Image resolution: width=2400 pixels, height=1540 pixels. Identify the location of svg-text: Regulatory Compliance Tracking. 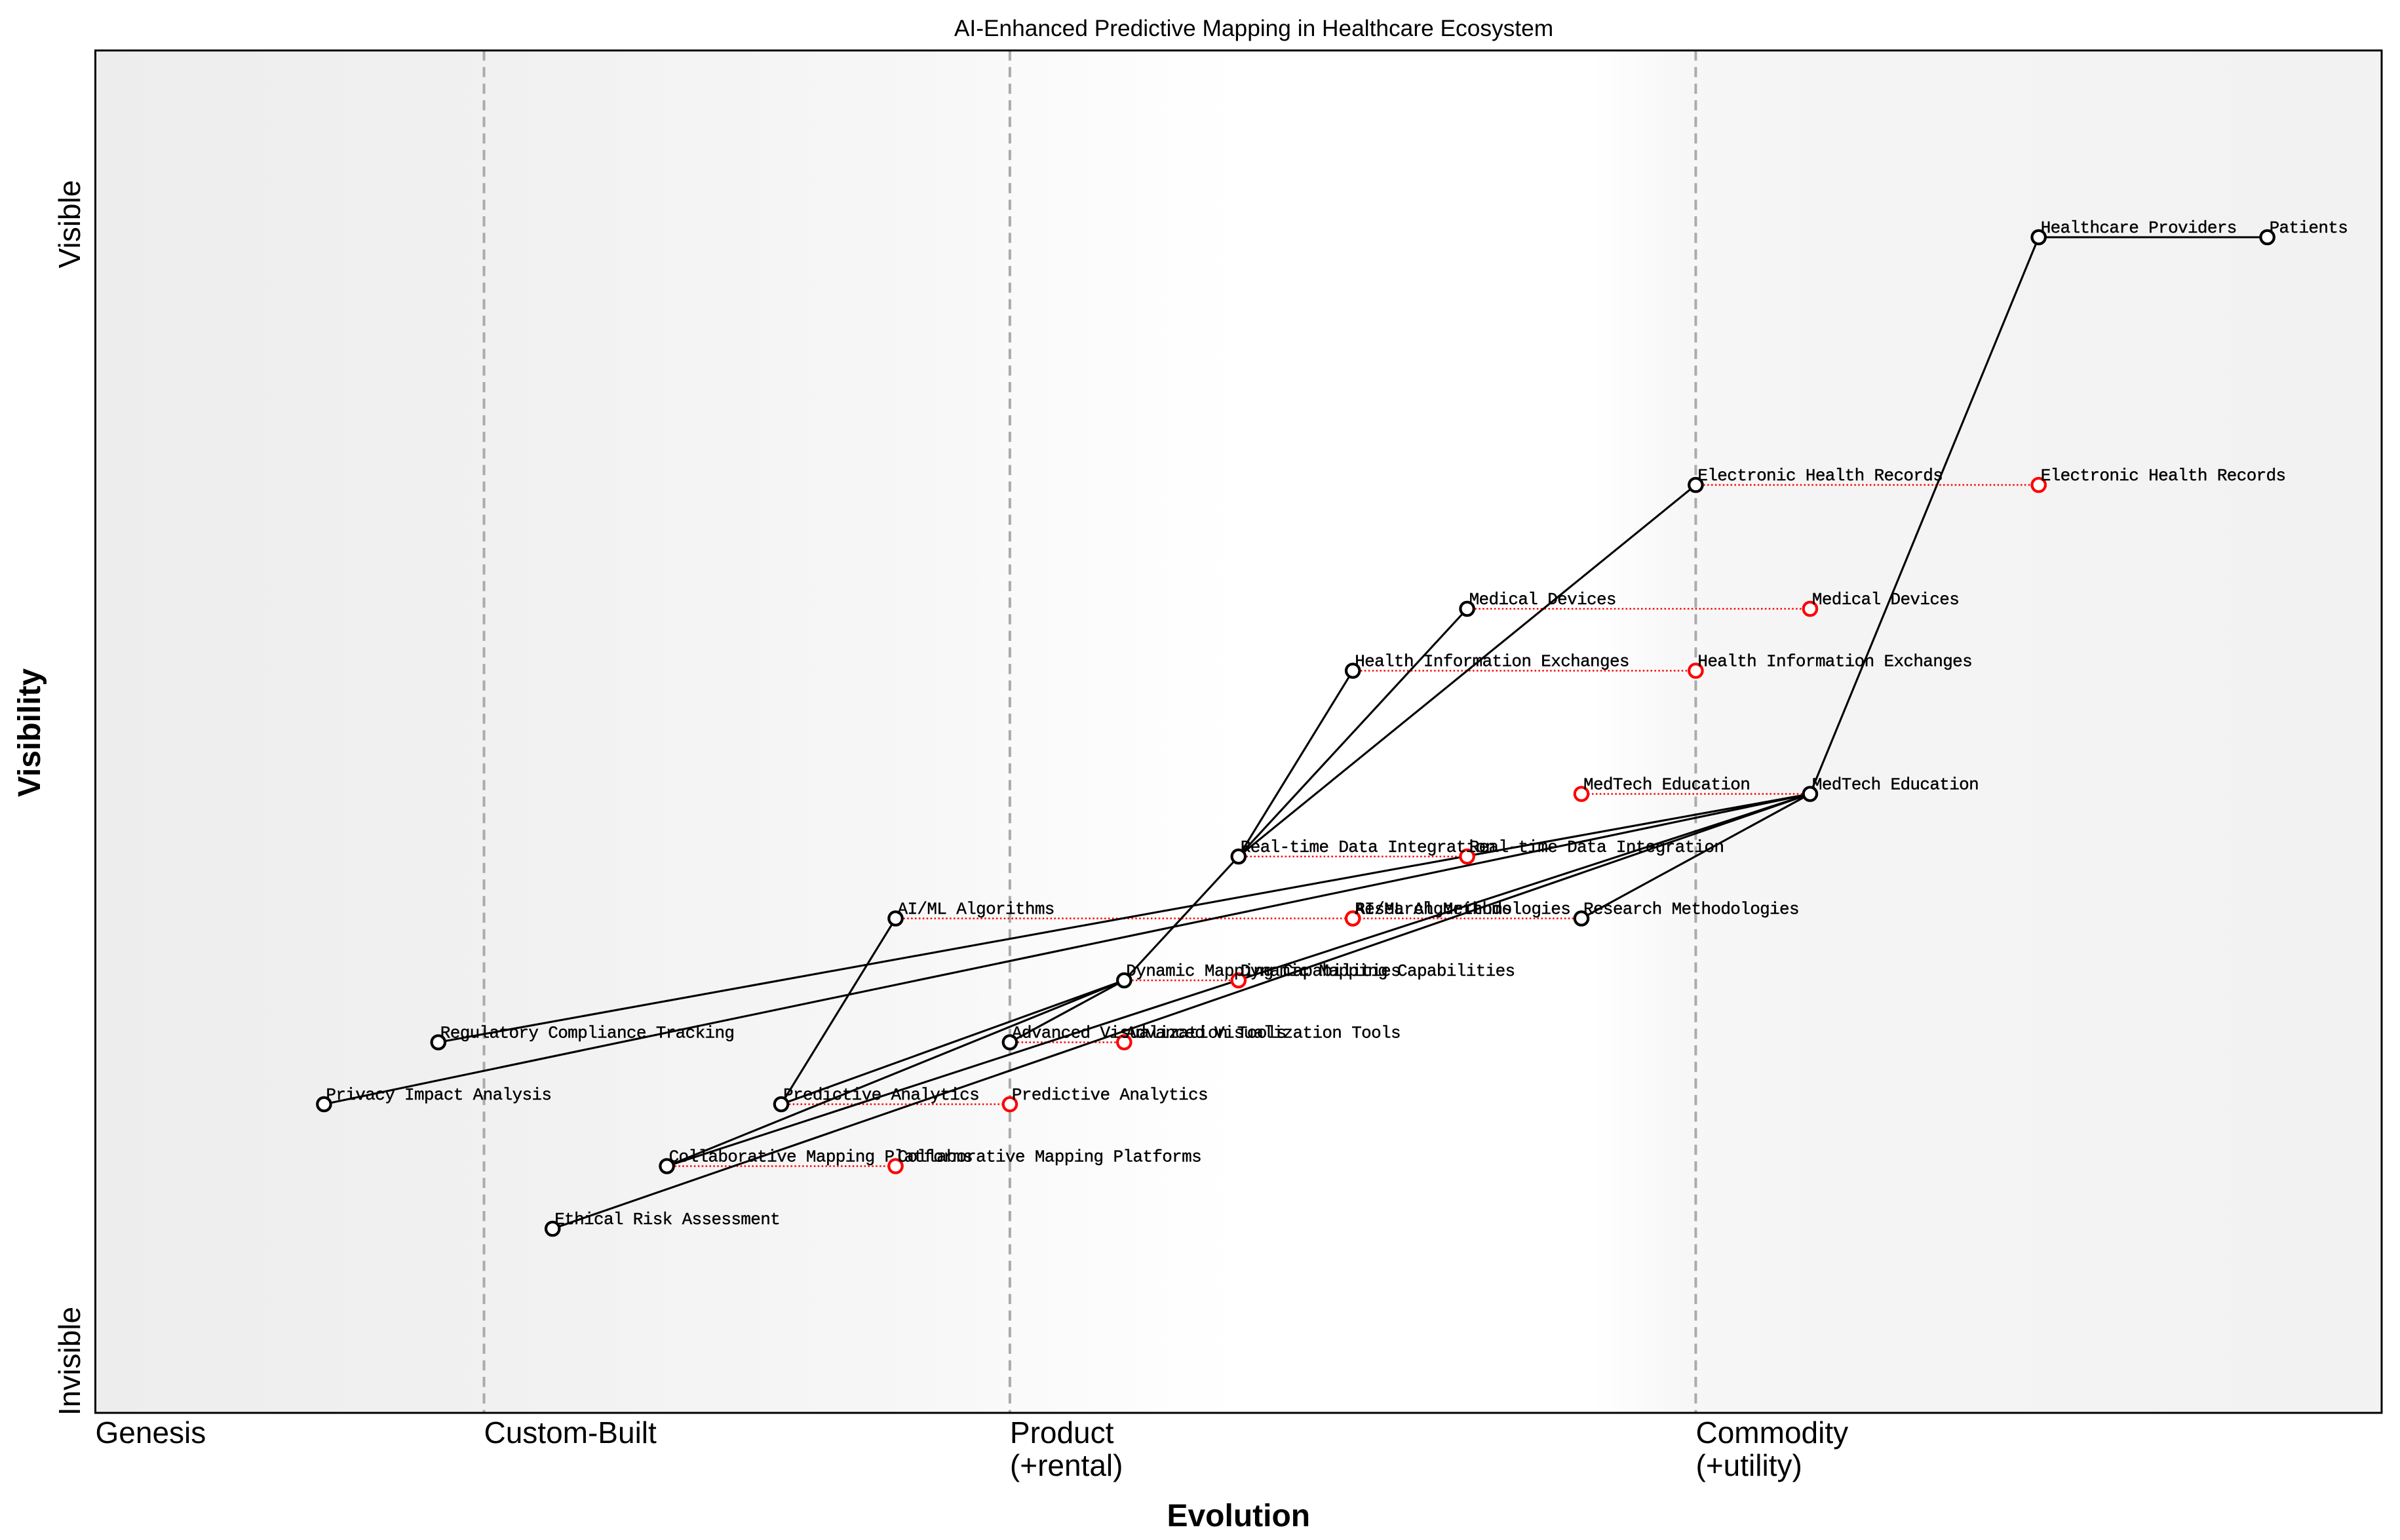
(587, 1033).